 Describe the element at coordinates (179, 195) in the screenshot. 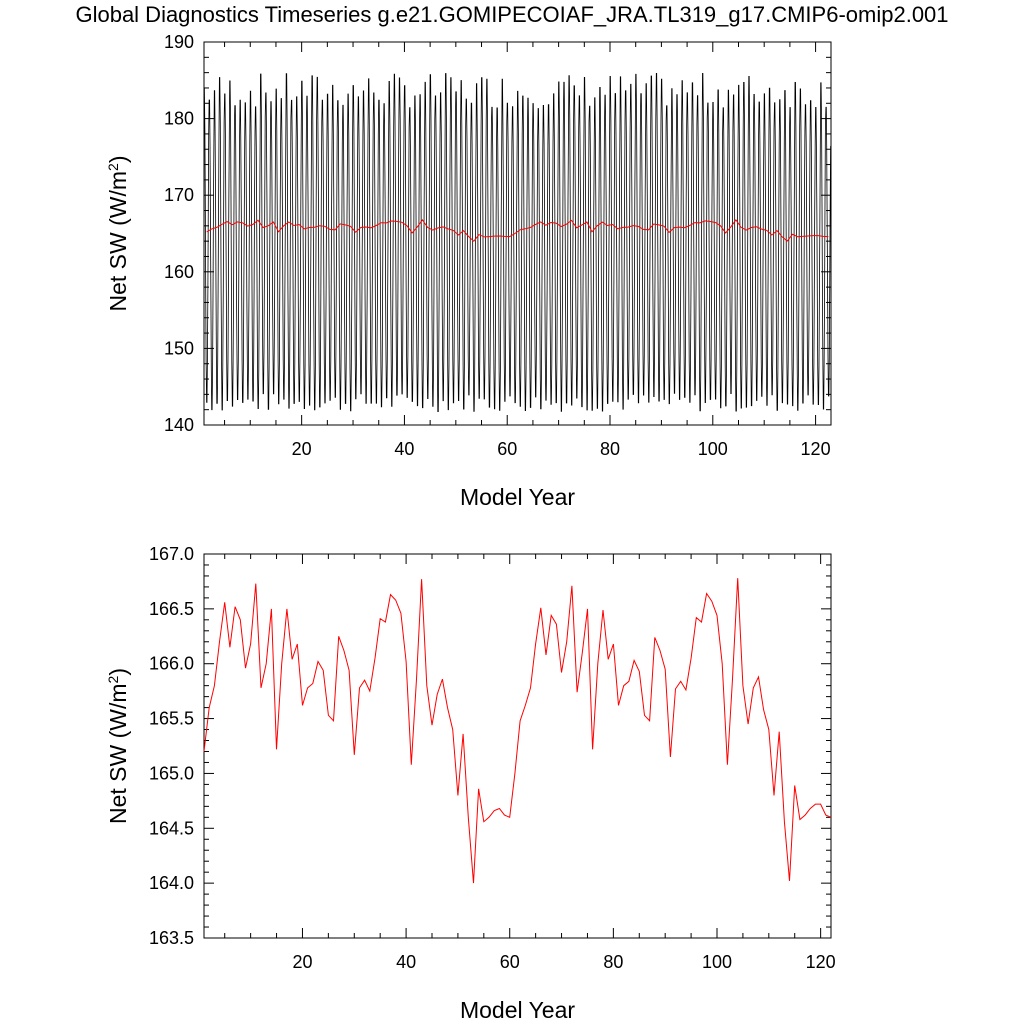

I see `y-tick-label: 170` at that location.